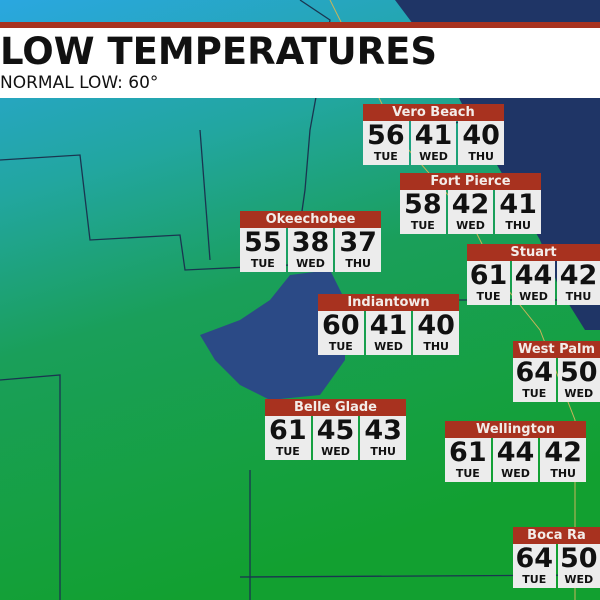 Image resolution: width=600 pixels, height=600 pixels. I want to click on city-forecast-card: Vero Beach 56 TUE 41 WED 40 THU, so click(434, 134).